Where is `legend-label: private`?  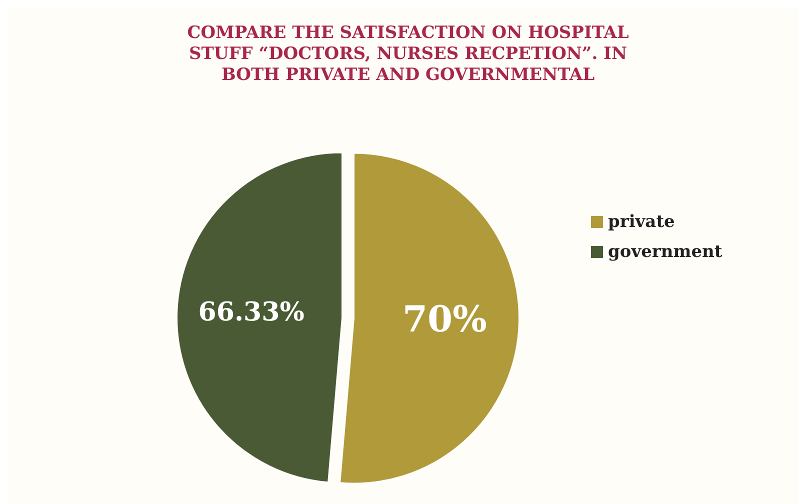 legend-label: private is located at coordinates (642, 222).